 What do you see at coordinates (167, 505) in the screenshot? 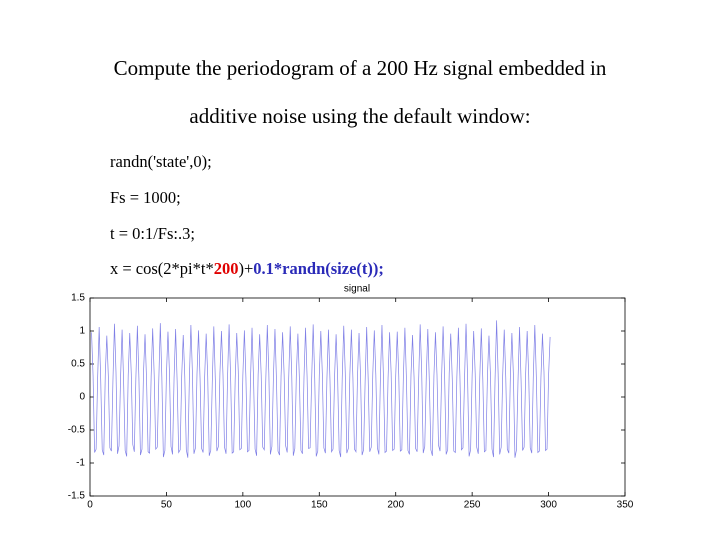
I see `x-tick-label: 50` at bounding box center [167, 505].